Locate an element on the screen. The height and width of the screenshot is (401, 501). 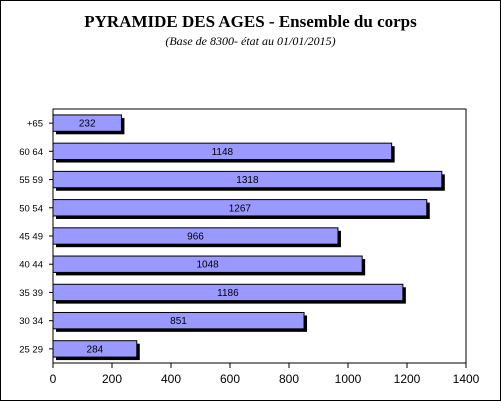
category-label: 50 54 is located at coordinates (31, 208).